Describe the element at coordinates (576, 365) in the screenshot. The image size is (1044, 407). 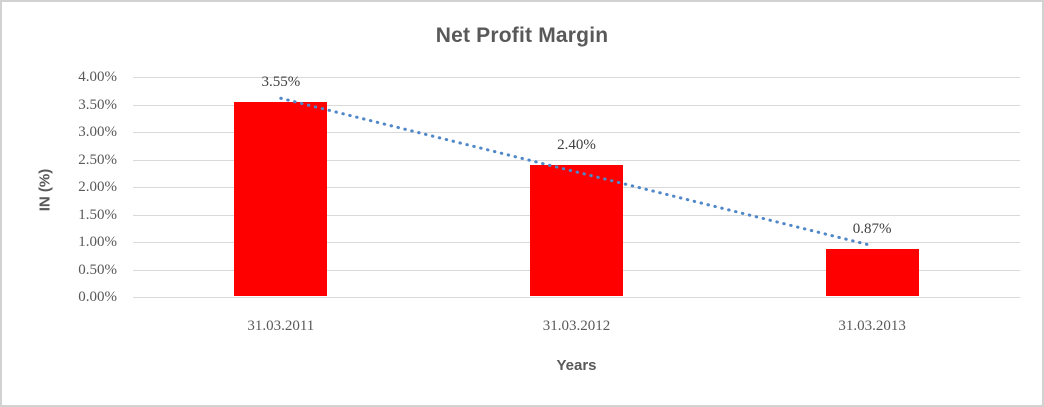
I see `x-axis-title: Years` at that location.